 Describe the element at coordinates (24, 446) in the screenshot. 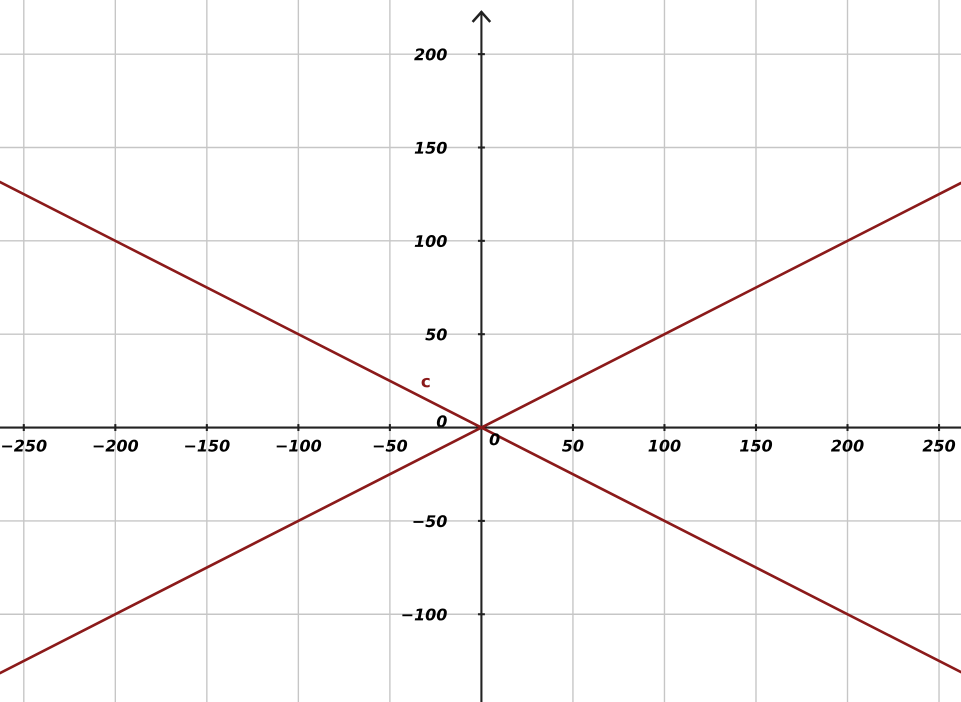

I see `x-tick-label: −250` at that location.